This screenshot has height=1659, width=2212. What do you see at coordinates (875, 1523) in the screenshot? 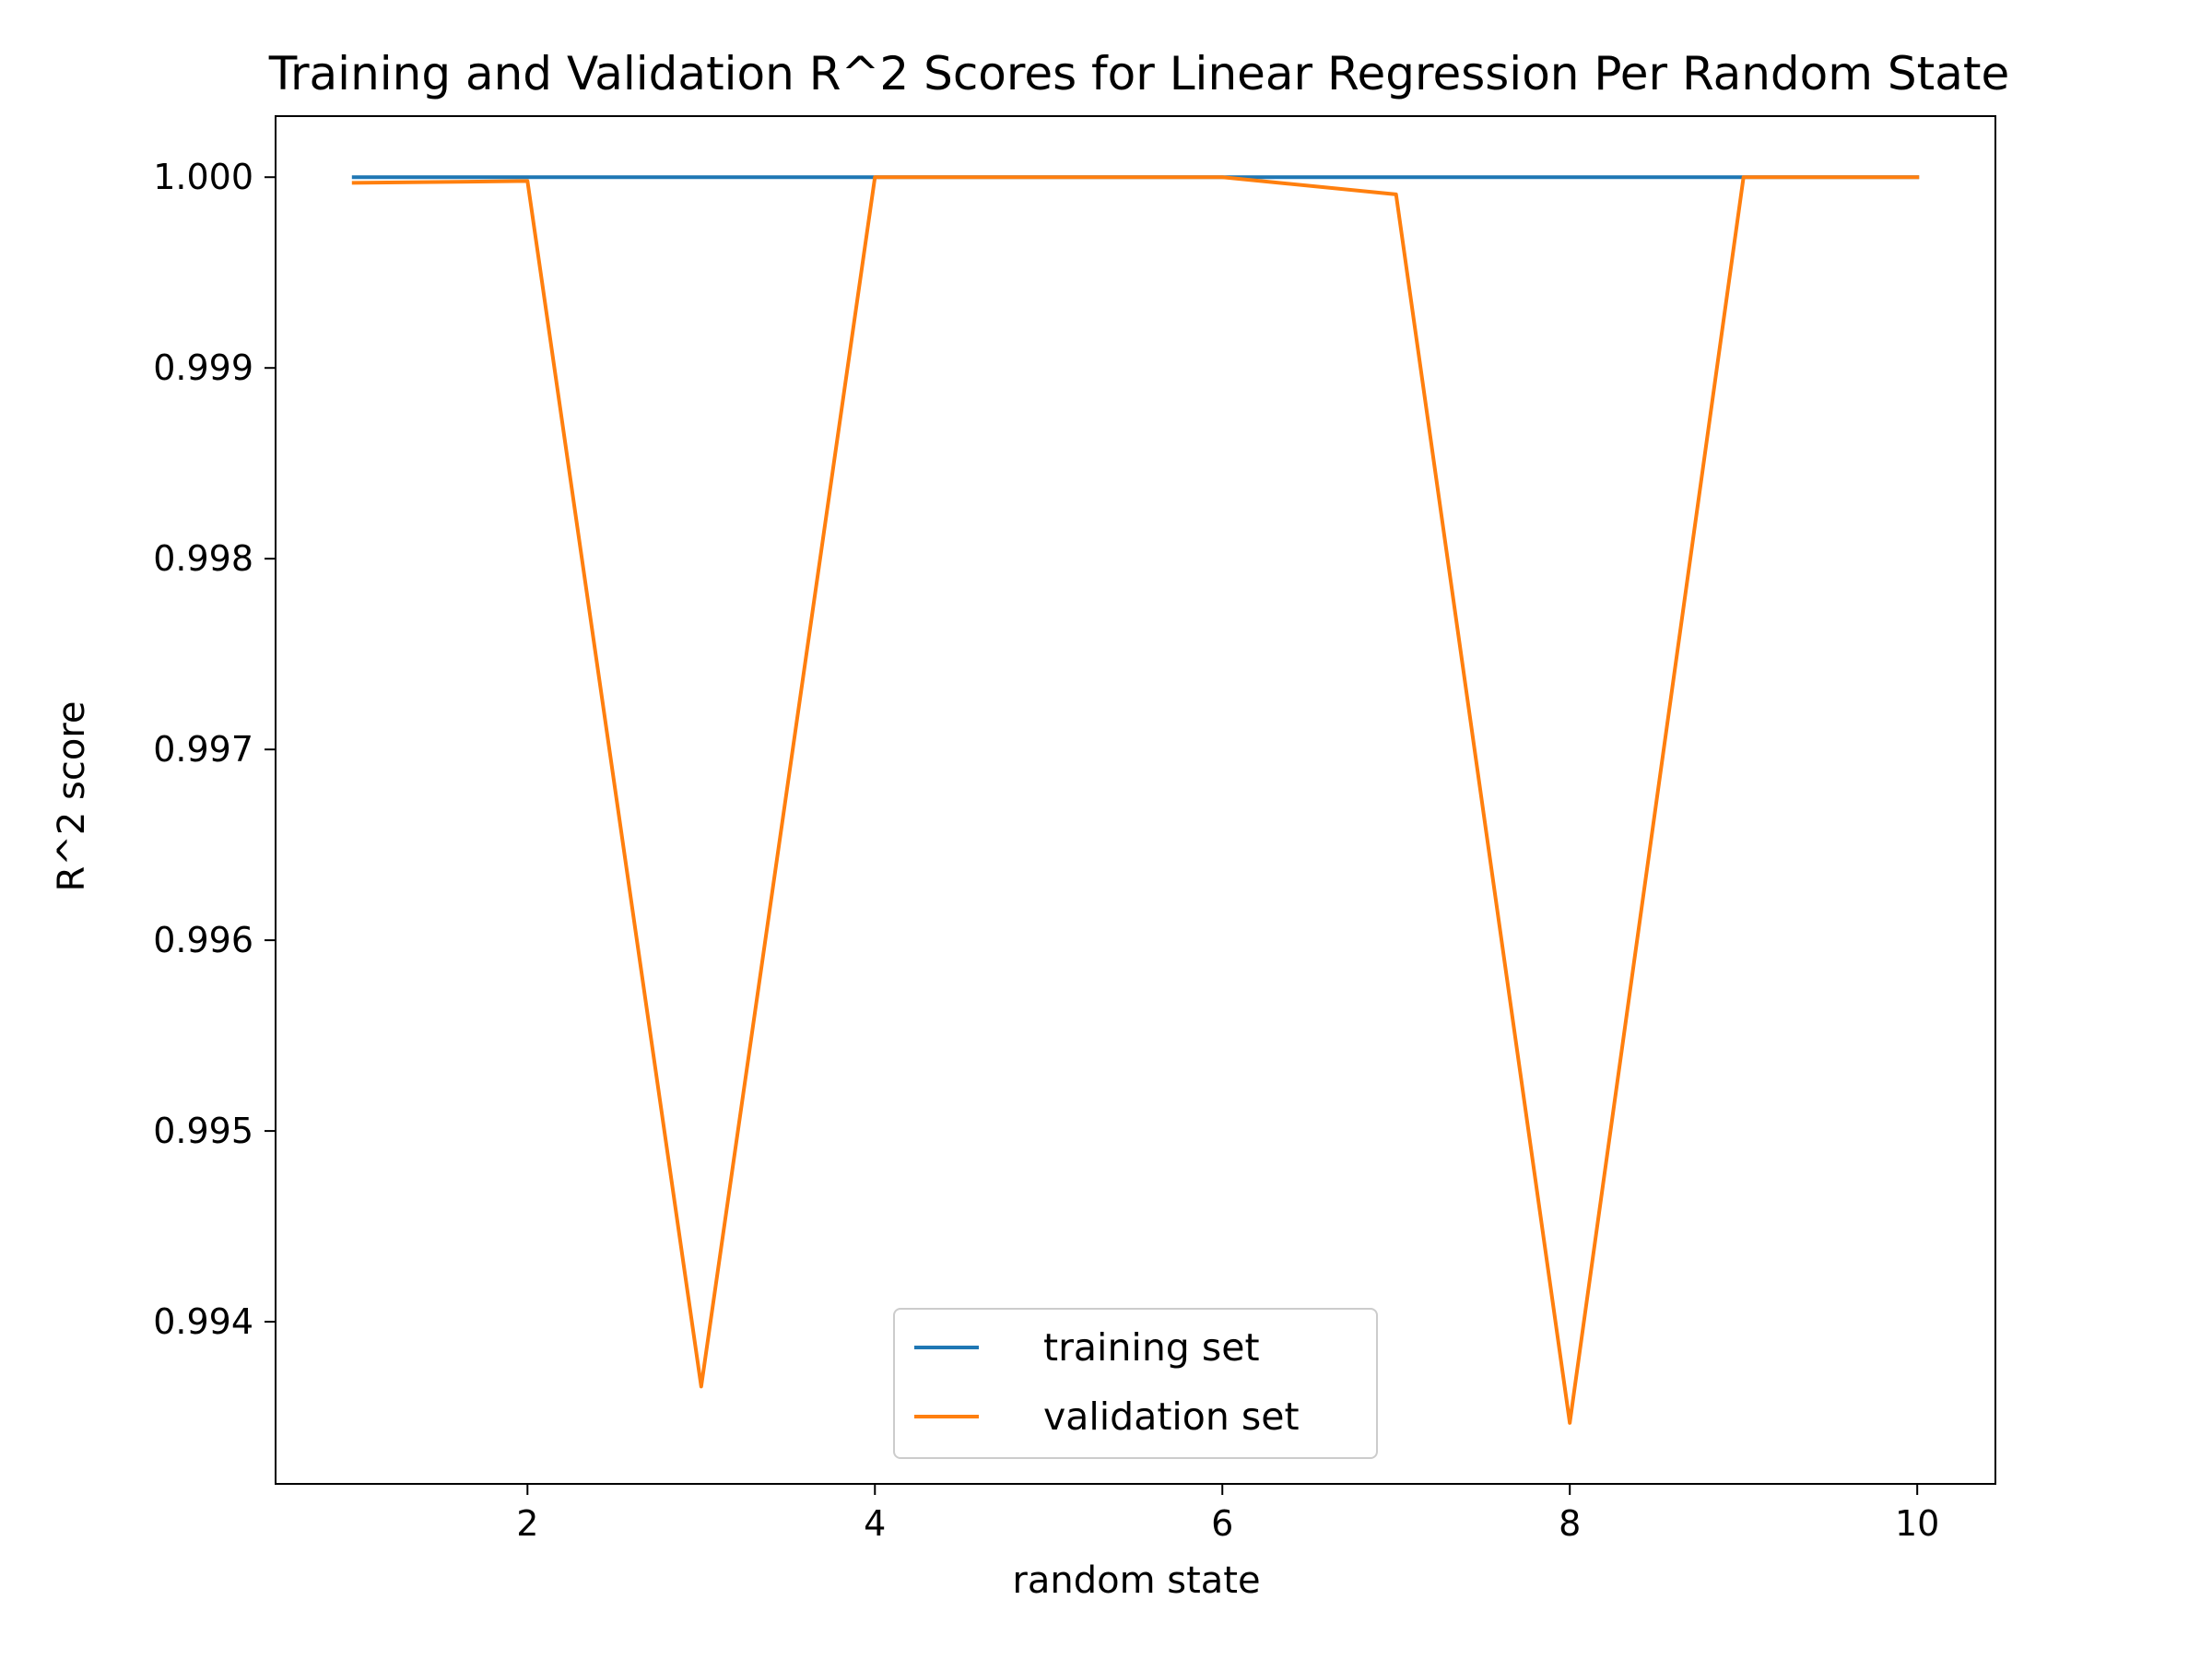
I see `x-tick-label: 4` at bounding box center [875, 1523].